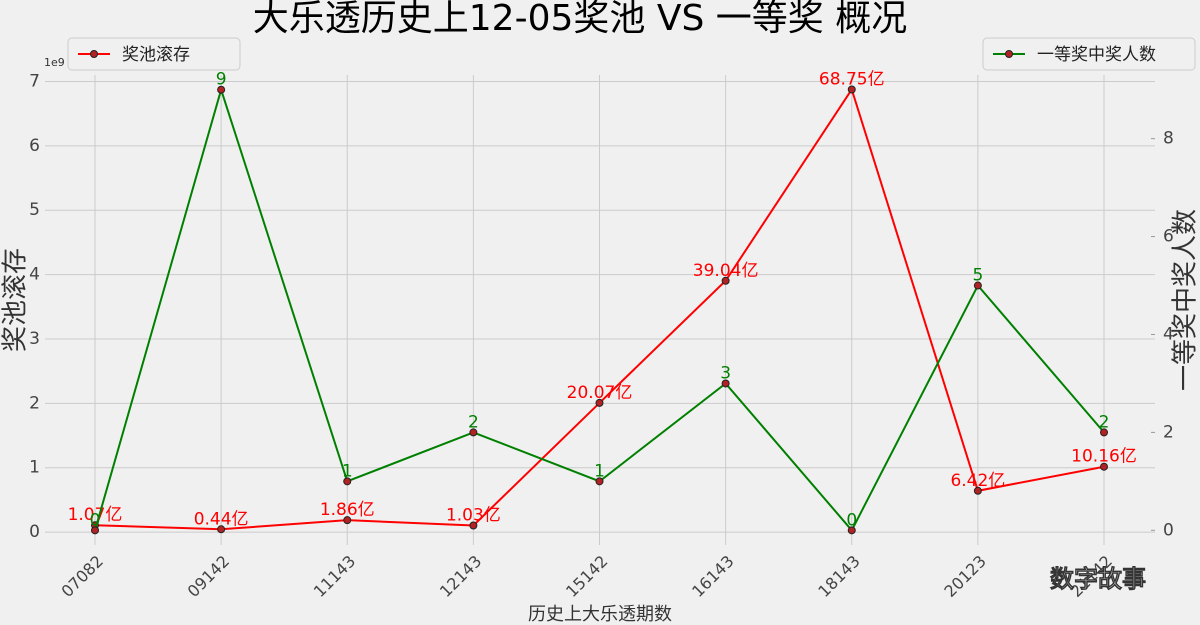 The image size is (1200, 625). I want to click on y-tick-label: 2, so click(34, 403).